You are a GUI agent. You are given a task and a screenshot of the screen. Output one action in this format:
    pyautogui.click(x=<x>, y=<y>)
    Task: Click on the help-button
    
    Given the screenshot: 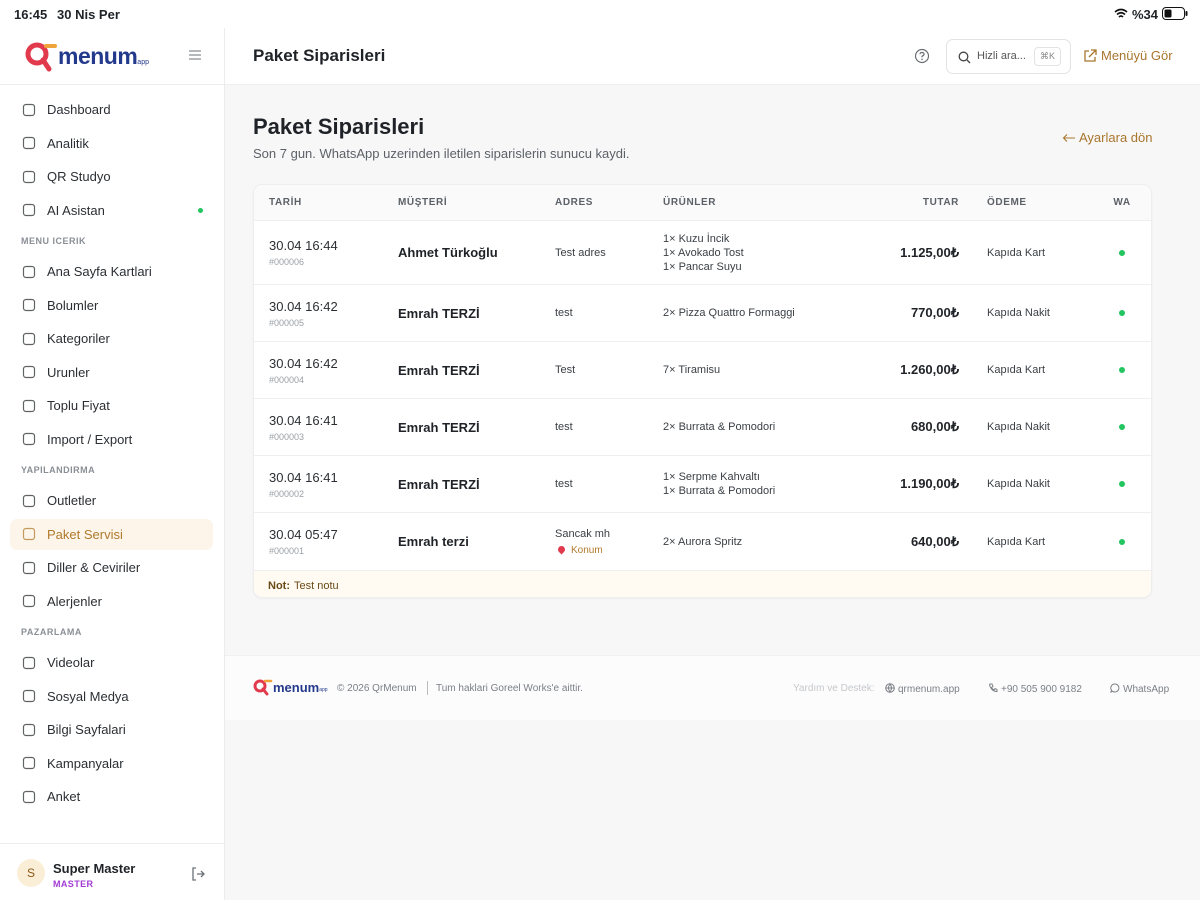 What is the action you would take?
    pyautogui.click(x=922, y=56)
    